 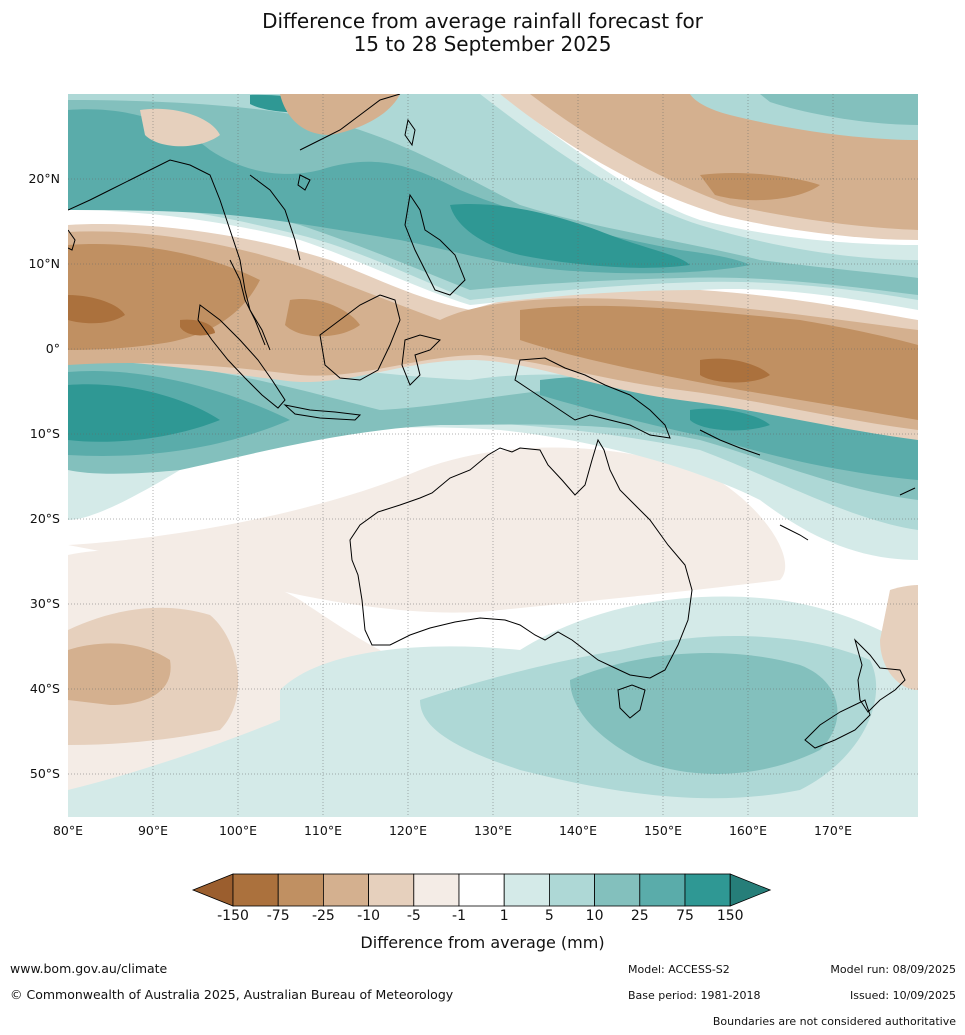 I want to click on longitude-label: 170°E, so click(x=832, y=830).